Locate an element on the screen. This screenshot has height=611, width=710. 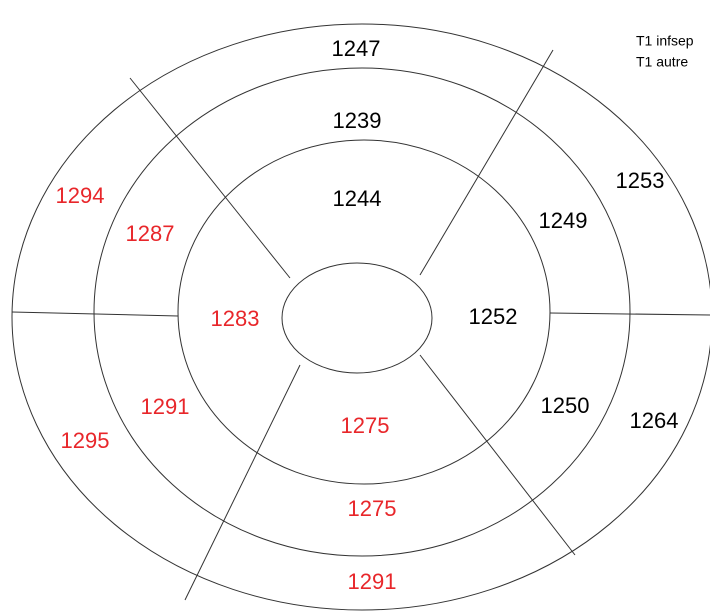
legend-entry: T1 infsep is located at coordinates (665, 41).